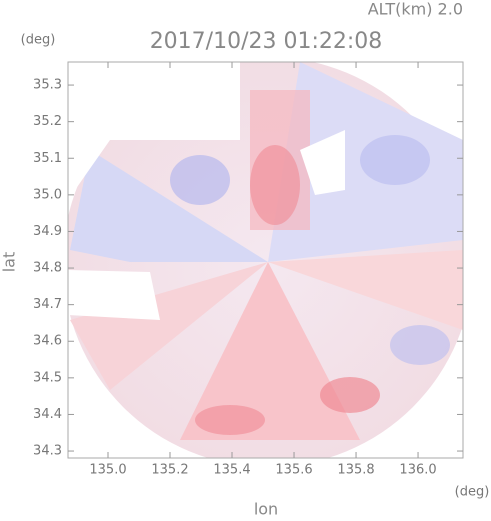 This screenshot has height=521, width=491. Describe the element at coordinates (38, 40) in the screenshot. I see `y-unit: (deg)` at that location.